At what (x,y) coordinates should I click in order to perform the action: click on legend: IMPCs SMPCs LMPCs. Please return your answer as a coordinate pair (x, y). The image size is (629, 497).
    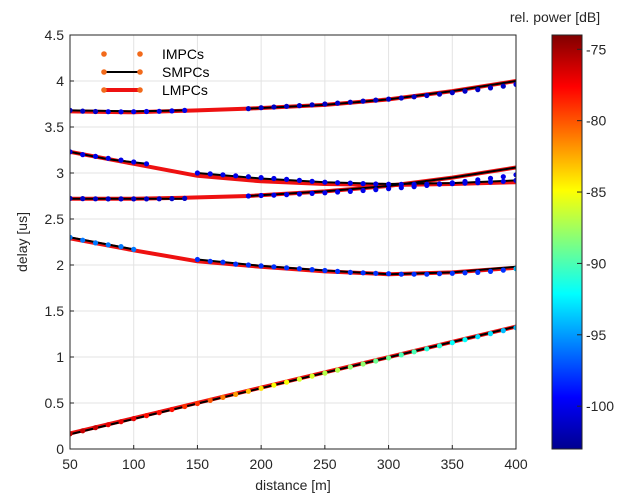
    Looking at the image, I should click on (155, 72).